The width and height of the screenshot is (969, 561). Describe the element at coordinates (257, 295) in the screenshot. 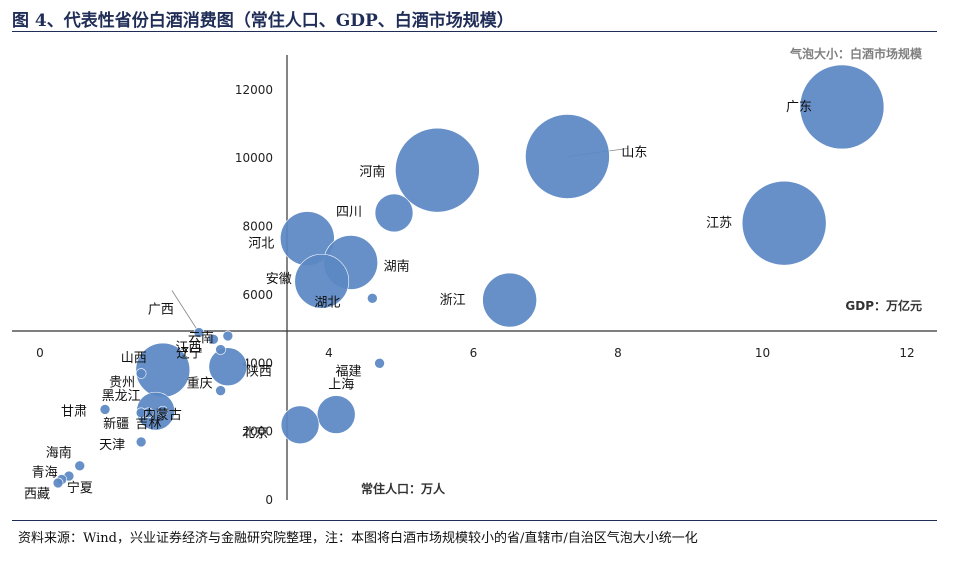

I see `y-tick-label: 6000` at that location.